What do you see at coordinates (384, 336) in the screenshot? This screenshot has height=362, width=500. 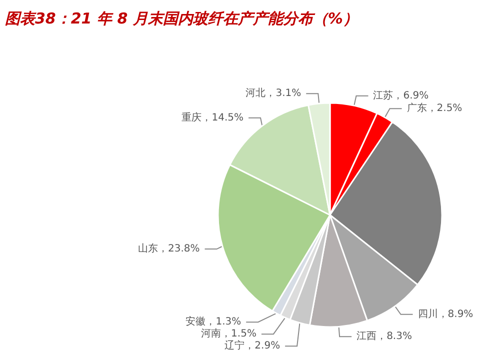 I see `slice-label: 江西，8.3%` at bounding box center [384, 336].